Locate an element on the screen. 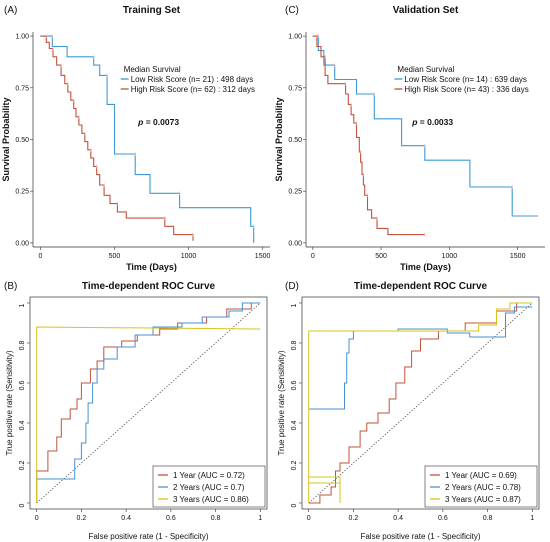  legend-entry-2: 2 Years (AUC = 0.7) is located at coordinates (209, 487).